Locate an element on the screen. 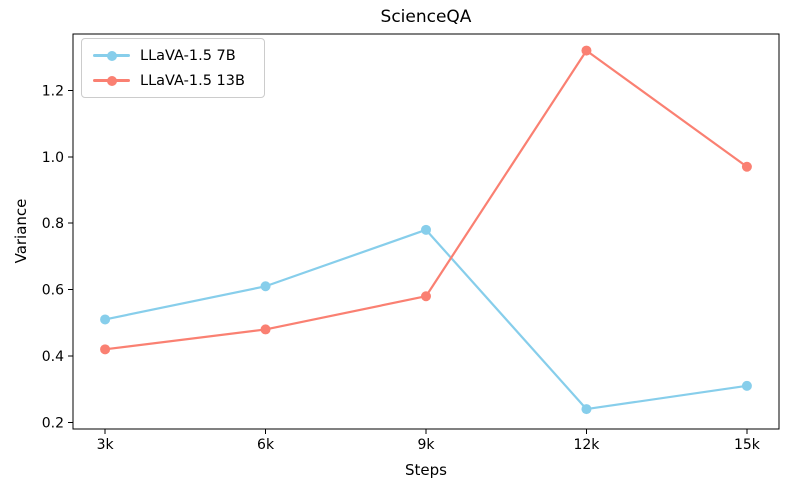 This screenshot has height=490, width=790. y-tick-label: 0.6 is located at coordinates (53, 291).